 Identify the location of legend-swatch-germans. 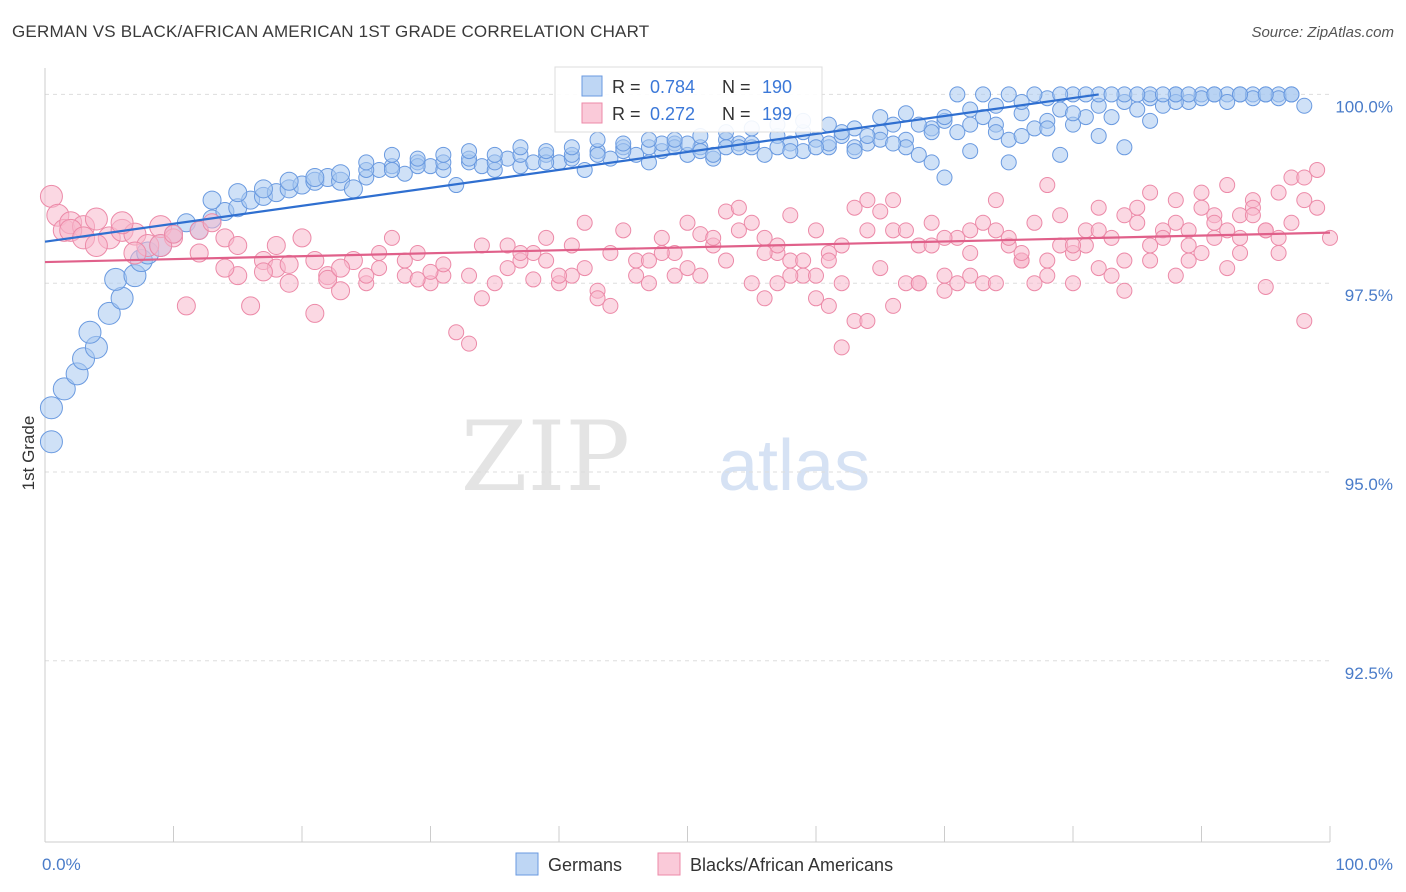
(527, 864).